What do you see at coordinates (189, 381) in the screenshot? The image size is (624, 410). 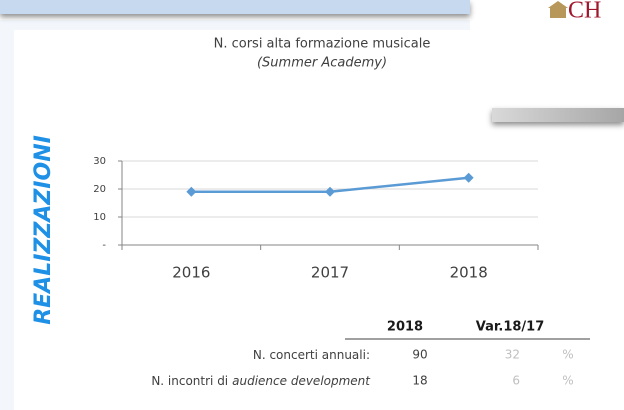 I see `row-label-part: N. incontri di` at bounding box center [189, 381].